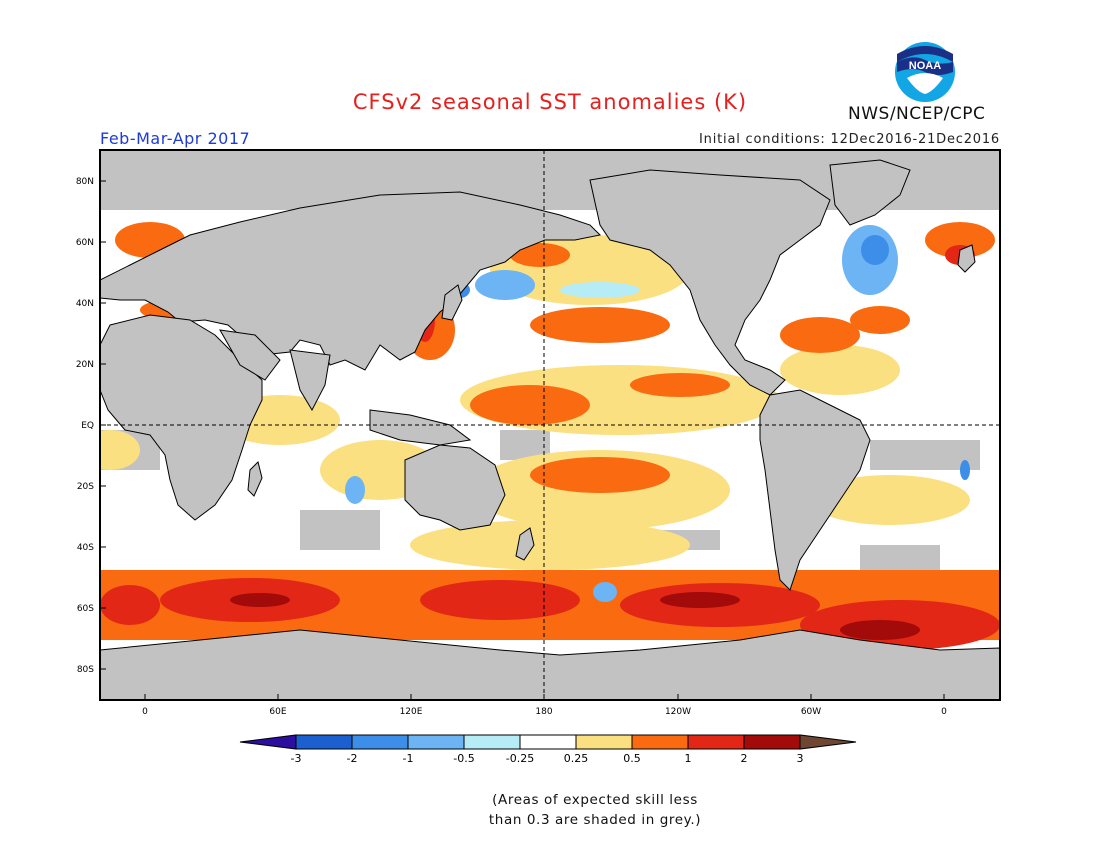 The image size is (1100, 850). I want to click on legend-label: -3, so click(296, 758).